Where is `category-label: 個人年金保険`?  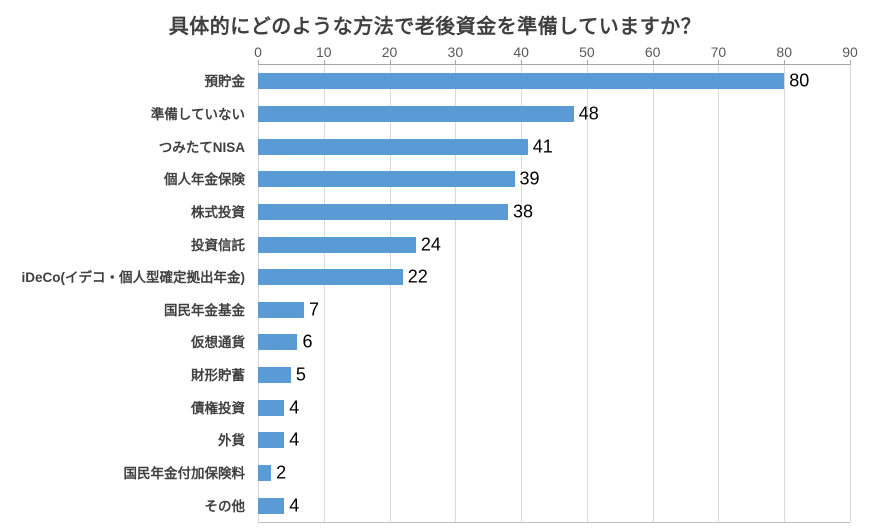 category-label: 個人年金保険 is located at coordinates (204, 180).